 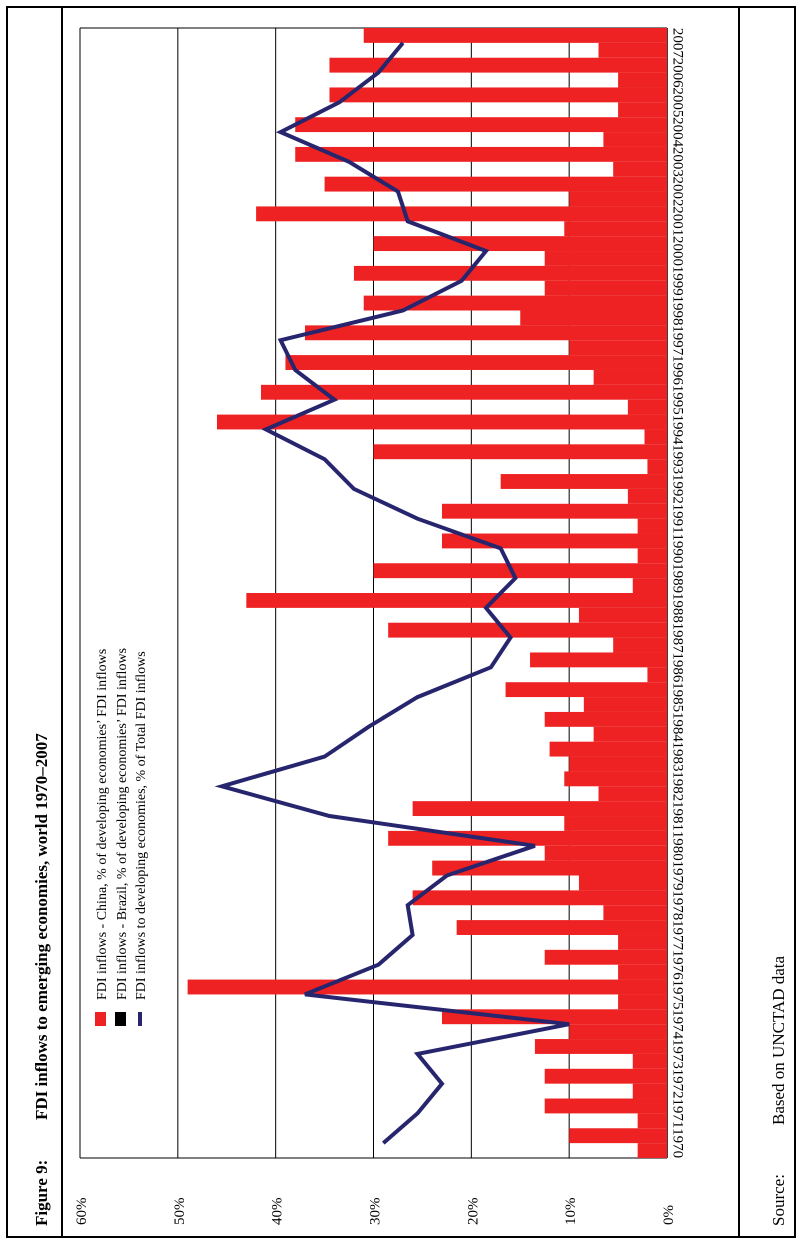 I want to click on x-tick-label: 2001, so click(x=678, y=221).